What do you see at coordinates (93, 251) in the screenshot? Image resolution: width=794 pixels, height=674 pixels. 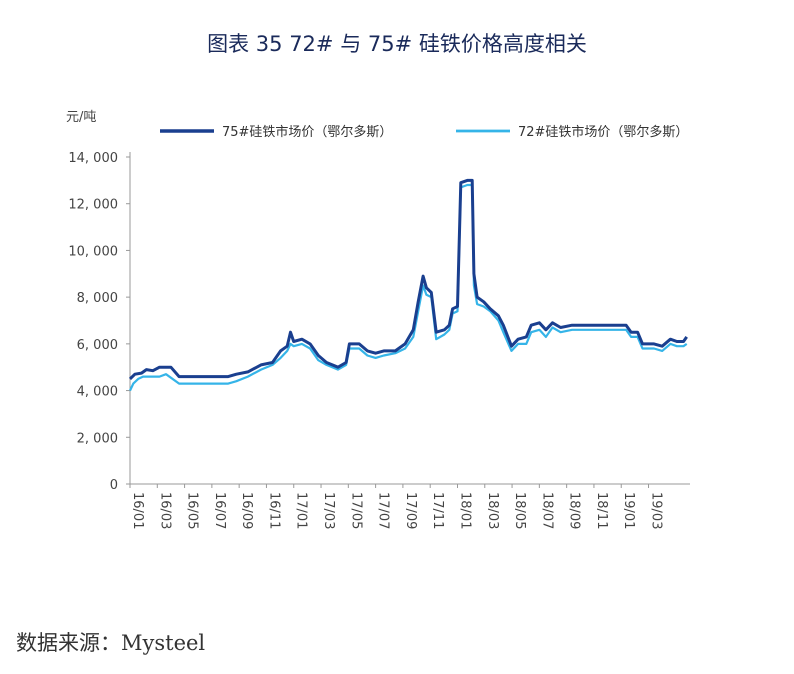 I see `y-tick-label: 10, 000` at bounding box center [93, 251].